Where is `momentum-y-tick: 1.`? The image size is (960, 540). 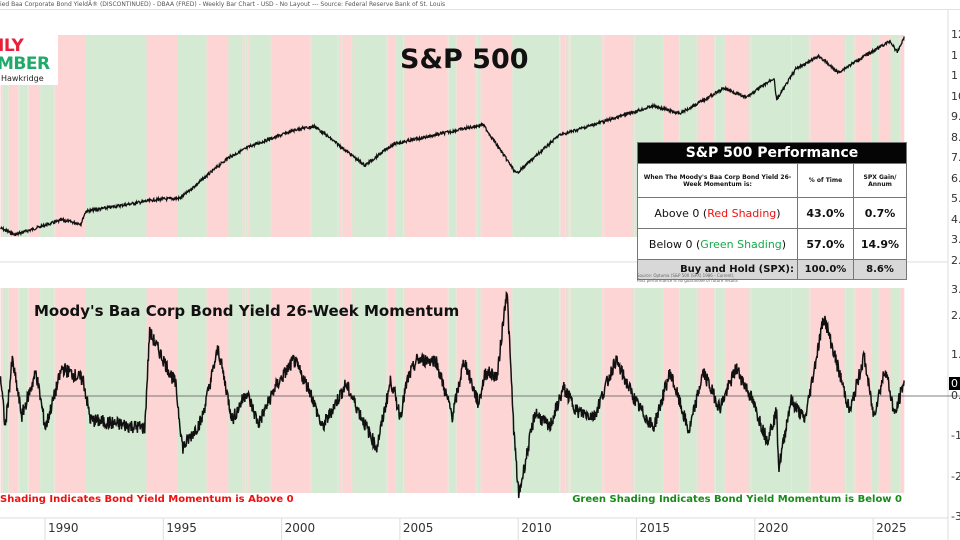
momentum-y-tick: 1. is located at coordinates (955, 354).